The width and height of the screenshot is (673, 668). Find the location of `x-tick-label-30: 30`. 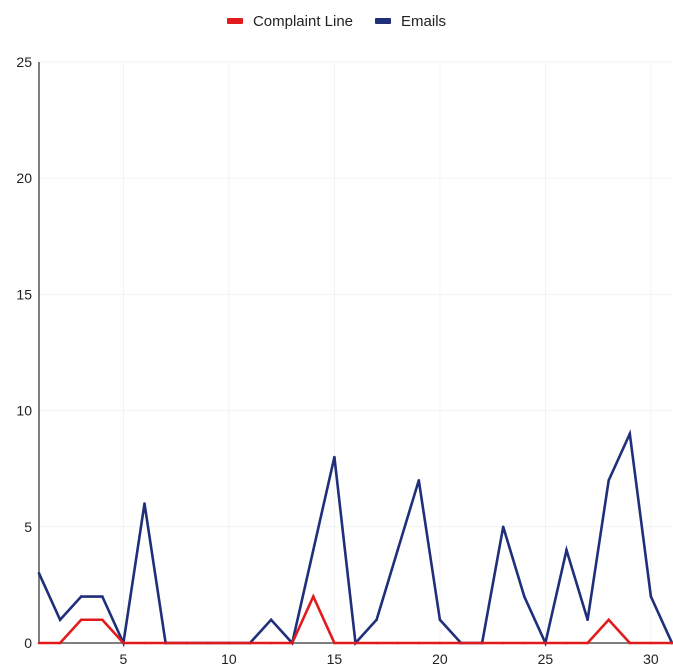

x-tick-label-30: 30 is located at coordinates (651, 659).